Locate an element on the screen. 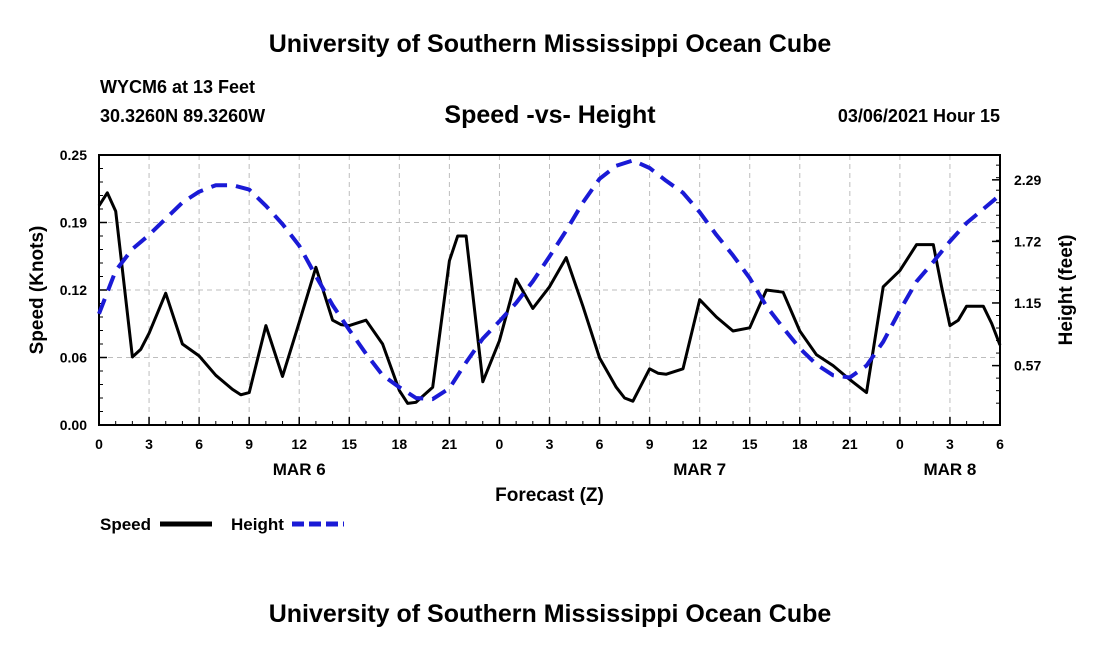 This screenshot has height=650, width=1100. y-tick-label: 0.06 is located at coordinates (73, 358).